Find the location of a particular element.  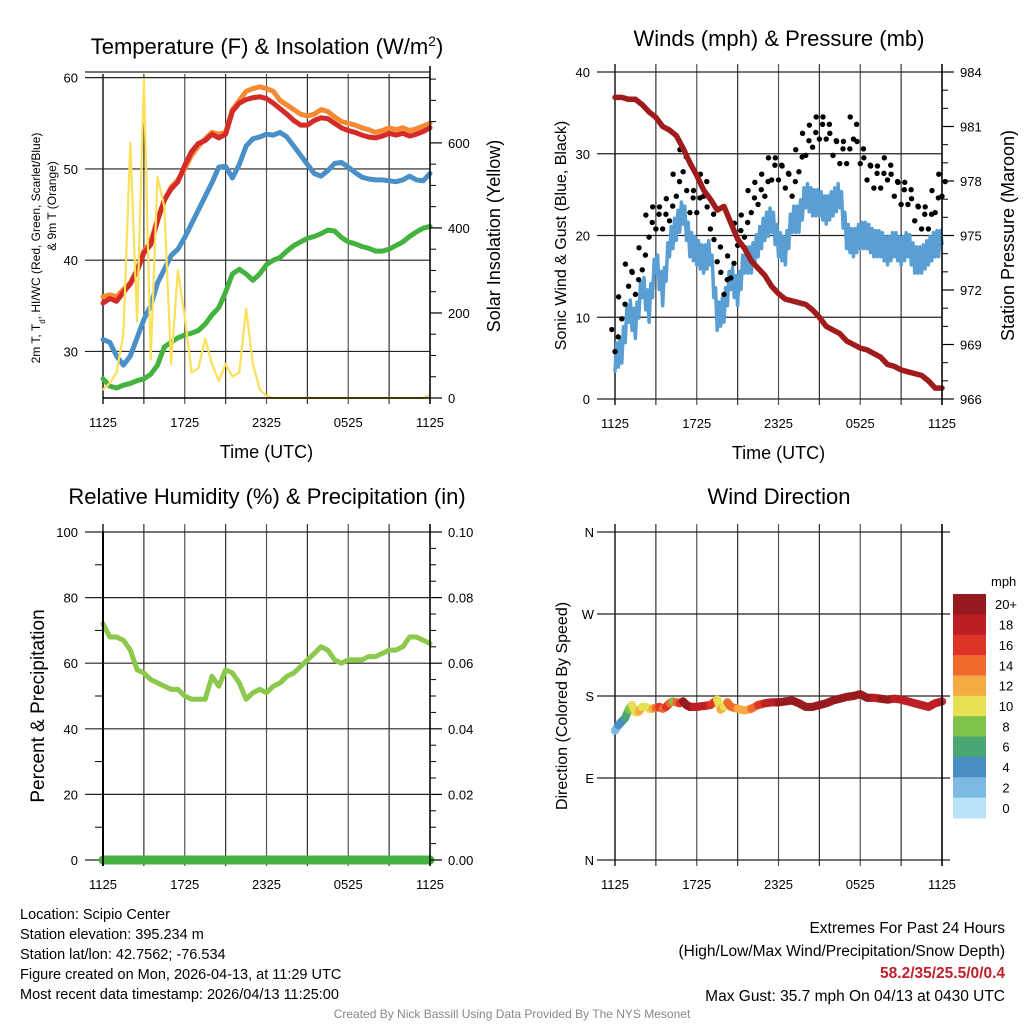

max-gust: Max Gust: 35.7 mph On 04/13 at 0430 UTC is located at coordinates (855, 996).